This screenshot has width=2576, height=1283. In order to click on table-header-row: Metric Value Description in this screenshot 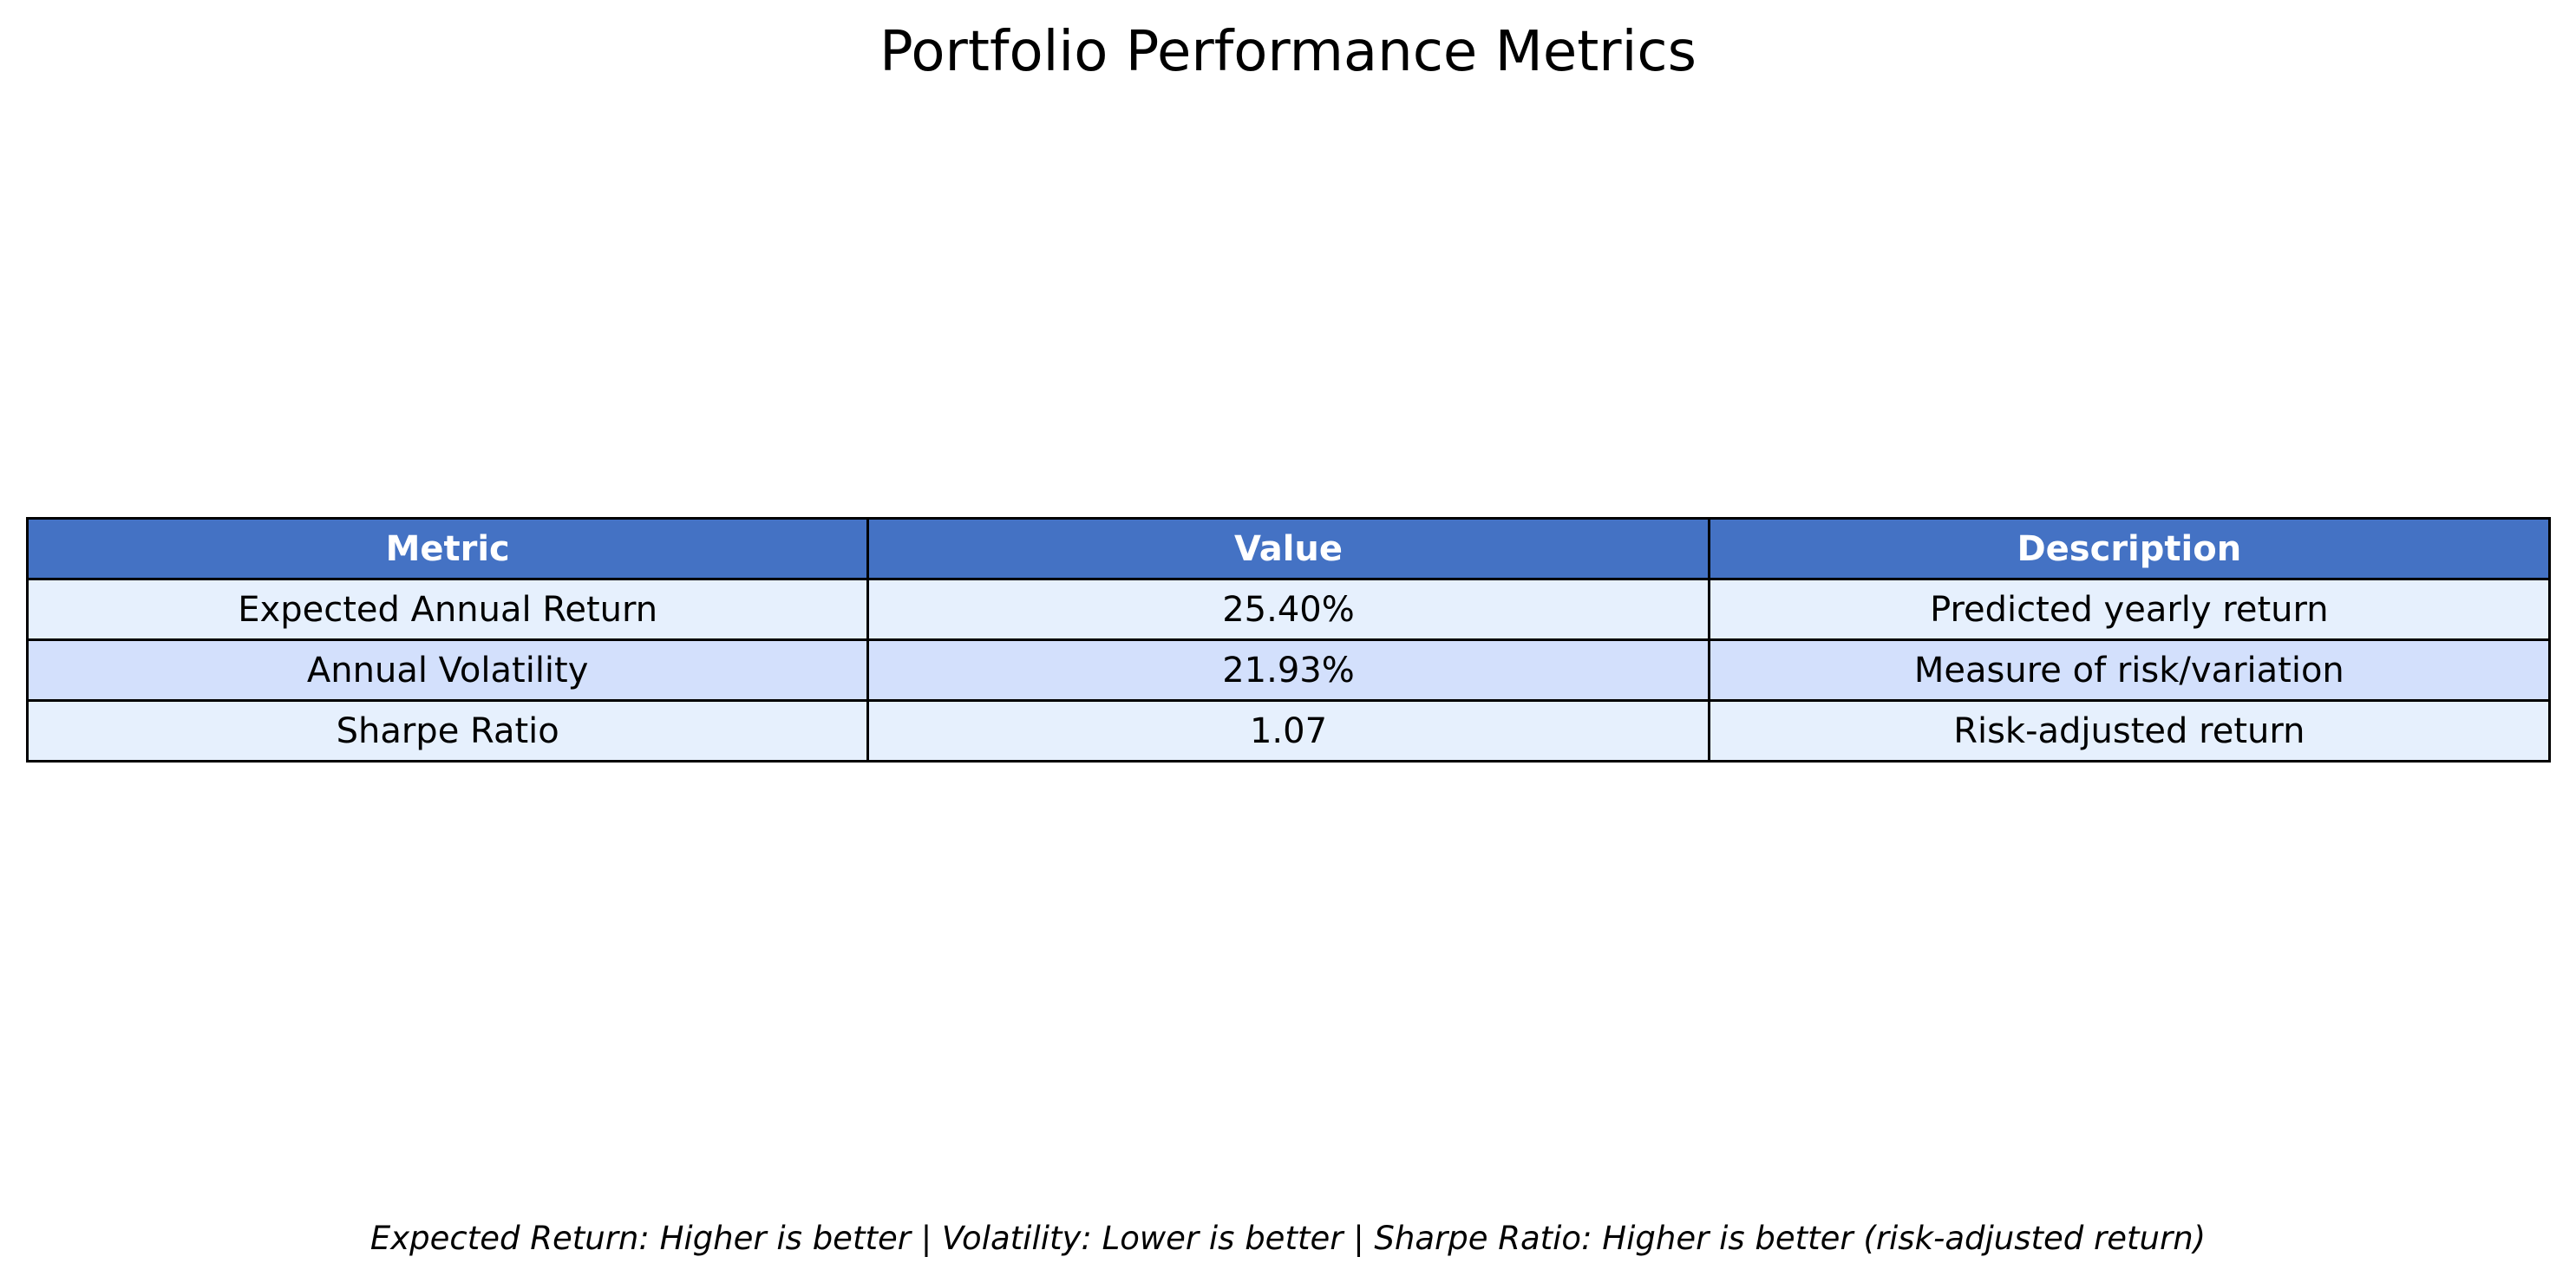, I will do `click(1288, 548)`.